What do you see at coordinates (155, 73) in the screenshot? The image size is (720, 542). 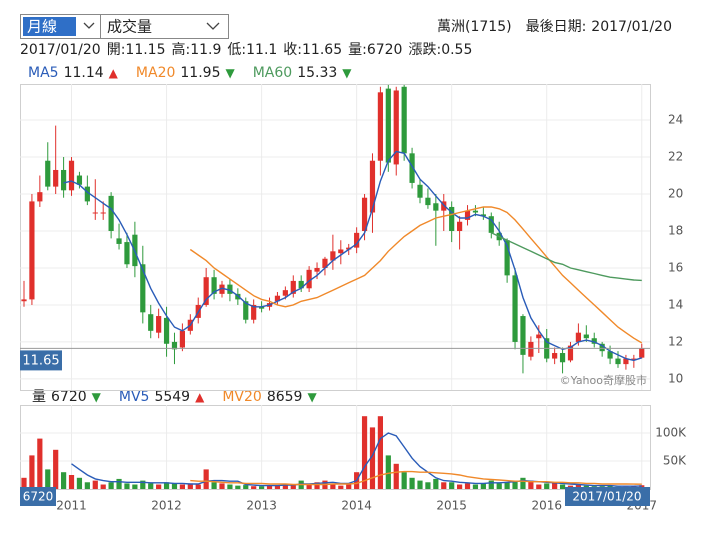 I see `legend-name: MA20` at bounding box center [155, 73].